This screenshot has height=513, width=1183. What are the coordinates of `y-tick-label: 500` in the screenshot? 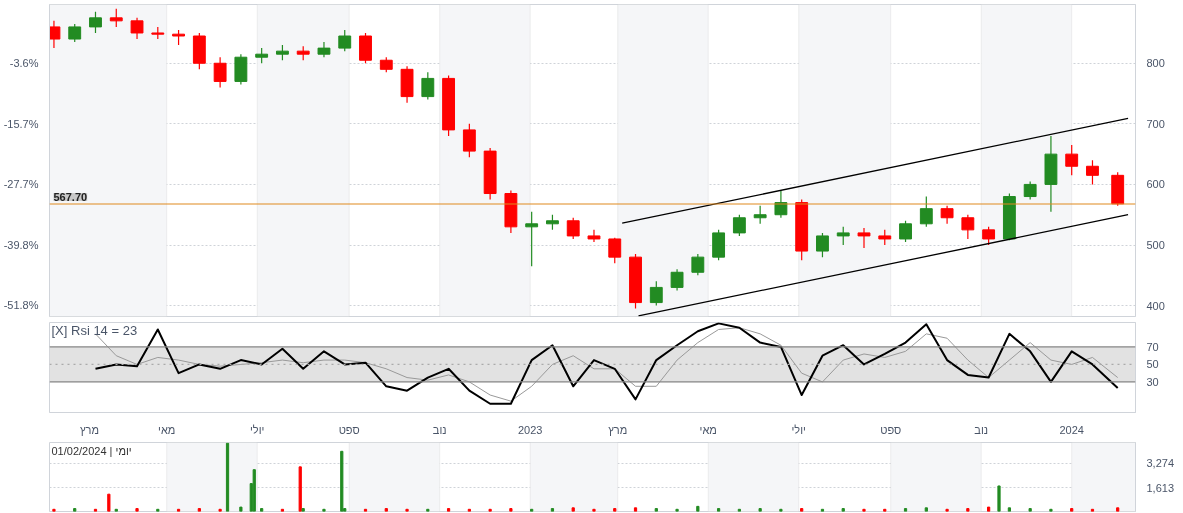 It's located at (1155, 245).